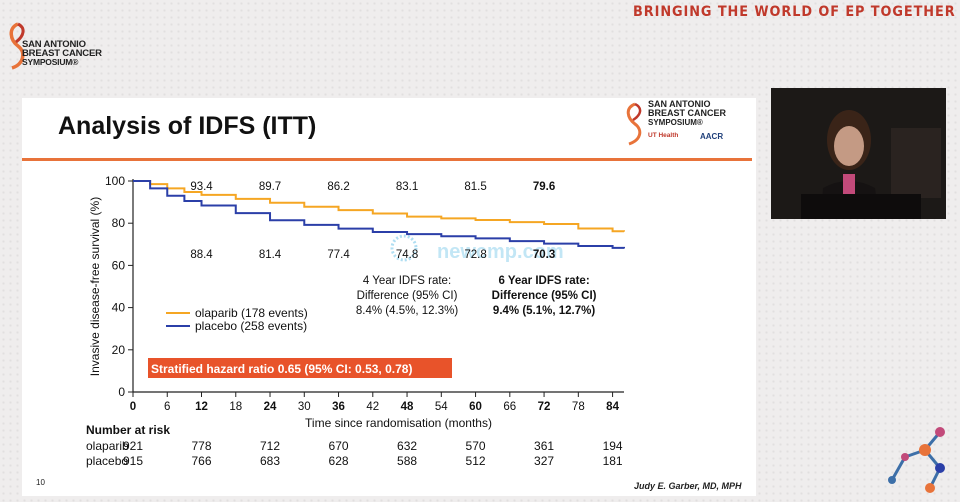 The width and height of the screenshot is (960, 502). What do you see at coordinates (441, 407) in the screenshot?
I see `x-tick-label: 54` at bounding box center [441, 407].